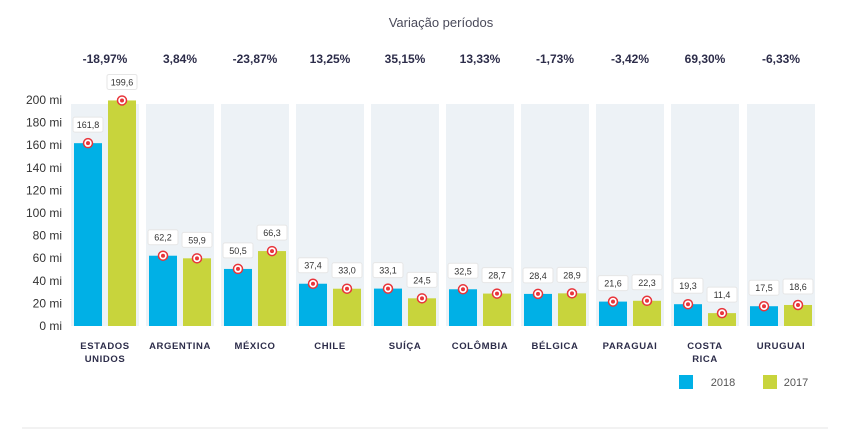 The image size is (850, 429). I want to click on data-label: 66,3, so click(272, 233).